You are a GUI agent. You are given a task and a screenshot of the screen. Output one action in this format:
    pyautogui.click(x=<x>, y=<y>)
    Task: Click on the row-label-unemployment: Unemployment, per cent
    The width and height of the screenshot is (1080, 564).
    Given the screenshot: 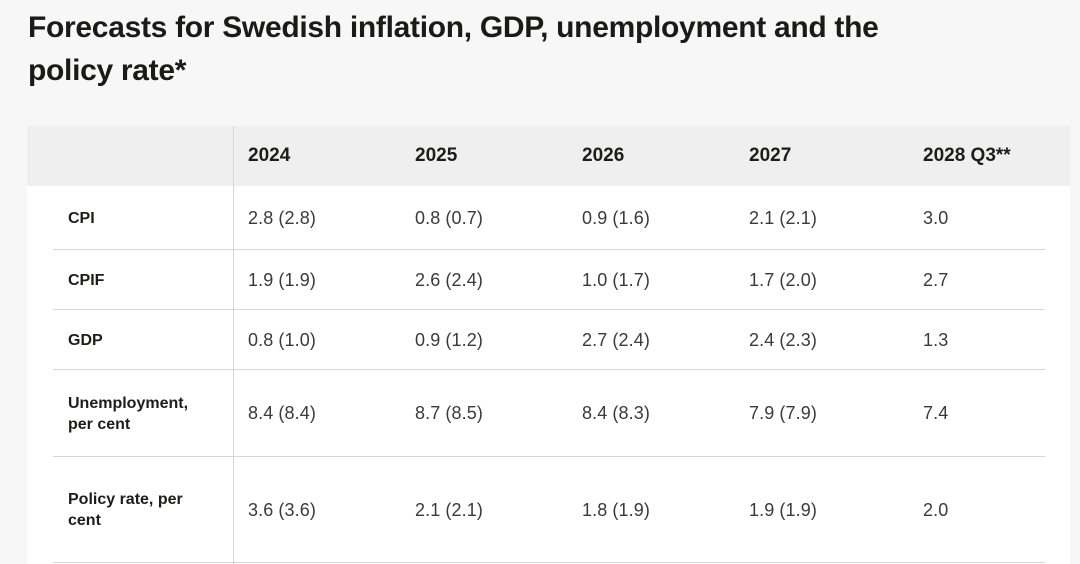 What is the action you would take?
    pyautogui.click(x=128, y=413)
    